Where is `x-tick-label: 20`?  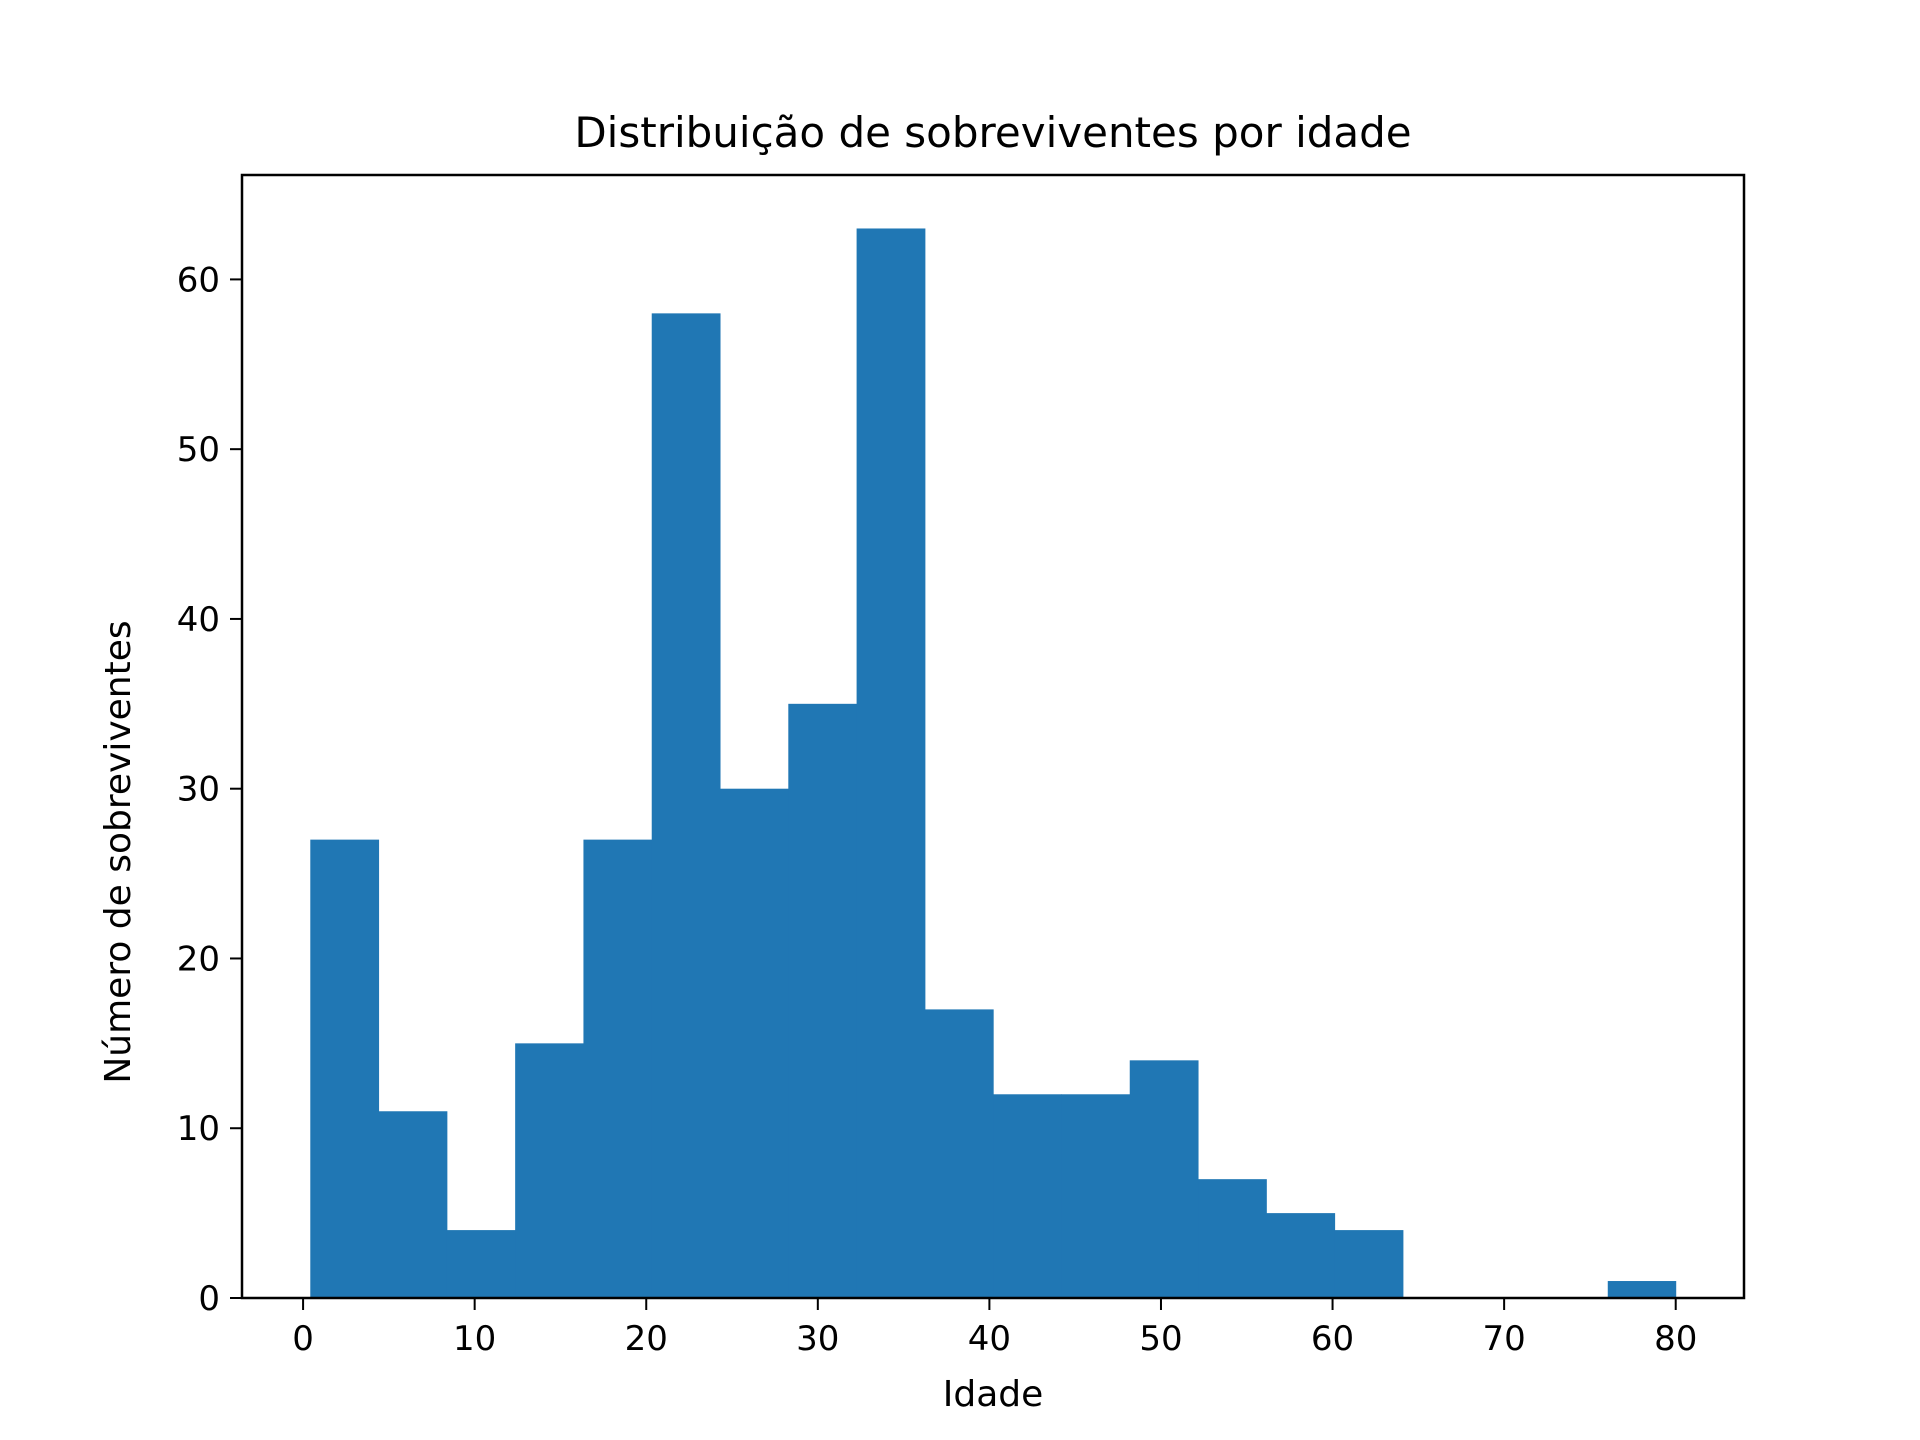 x-tick-label: 20 is located at coordinates (646, 1339).